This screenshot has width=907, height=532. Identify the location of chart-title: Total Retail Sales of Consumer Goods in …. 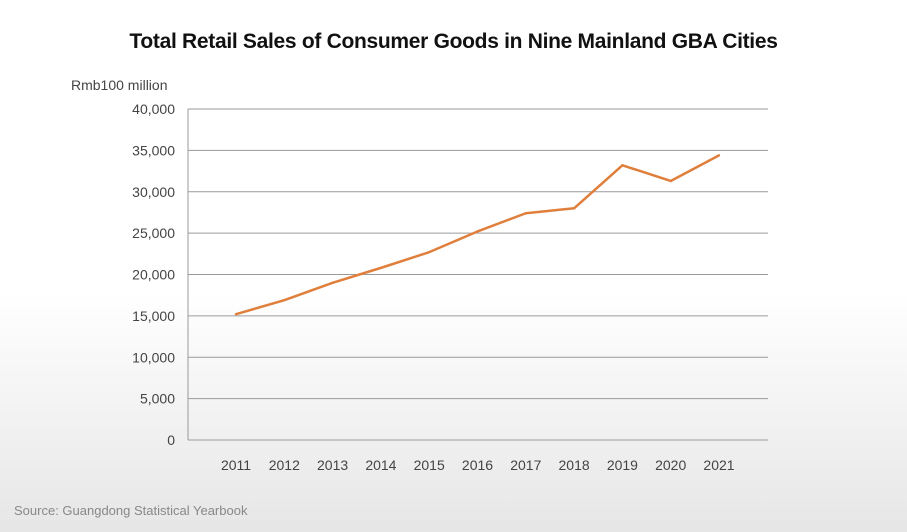
(453, 41).